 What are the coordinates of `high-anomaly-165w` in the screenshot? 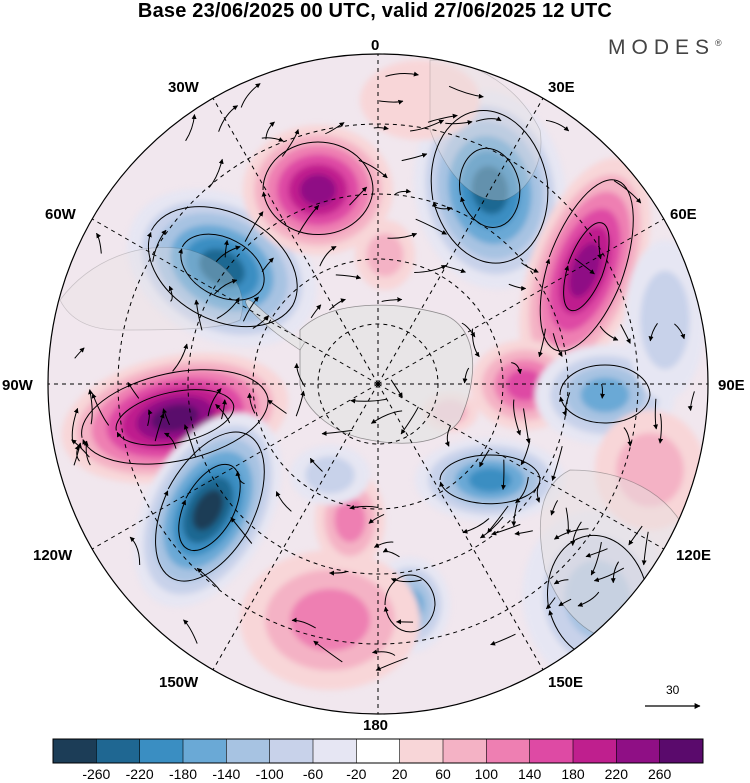 It's located at (330, 620).